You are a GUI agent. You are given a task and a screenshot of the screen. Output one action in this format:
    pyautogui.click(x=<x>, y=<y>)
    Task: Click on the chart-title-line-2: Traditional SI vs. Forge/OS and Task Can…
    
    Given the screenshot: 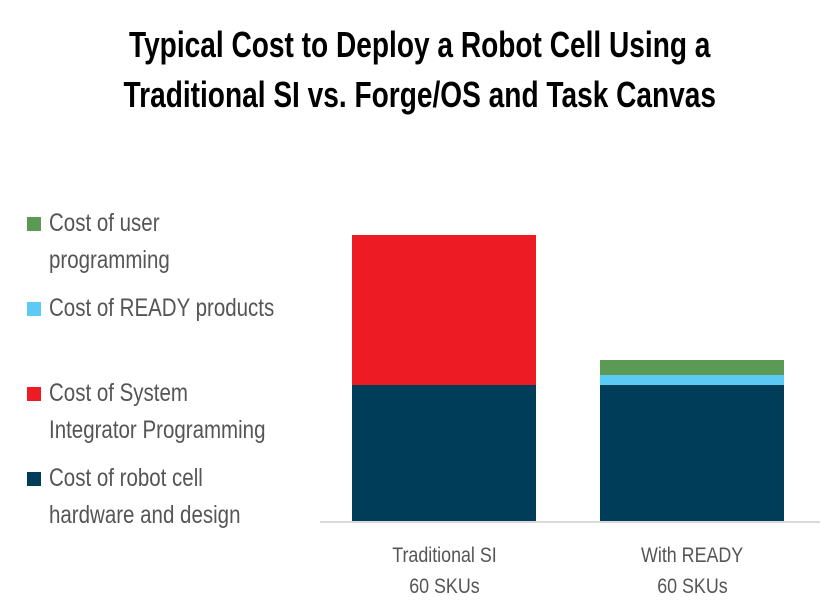 What is the action you would take?
    pyautogui.click(x=419, y=94)
    